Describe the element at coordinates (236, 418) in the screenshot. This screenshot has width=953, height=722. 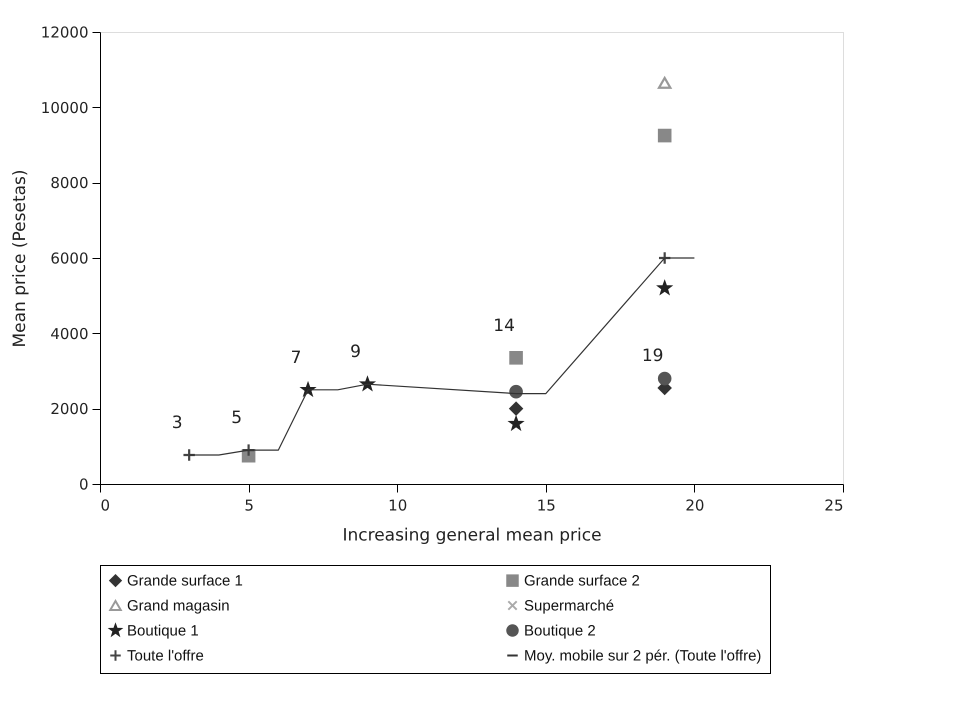
I see `annotation: 5` at that location.